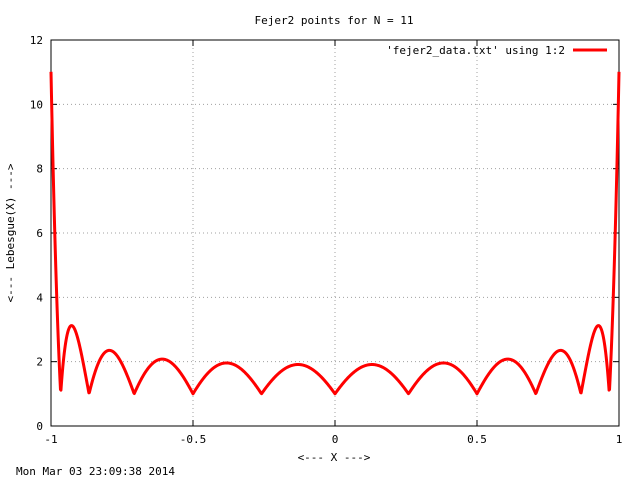 This screenshot has height=480, width=640. What do you see at coordinates (50, 439) in the screenshot?
I see `x-tick-label: -1` at bounding box center [50, 439].